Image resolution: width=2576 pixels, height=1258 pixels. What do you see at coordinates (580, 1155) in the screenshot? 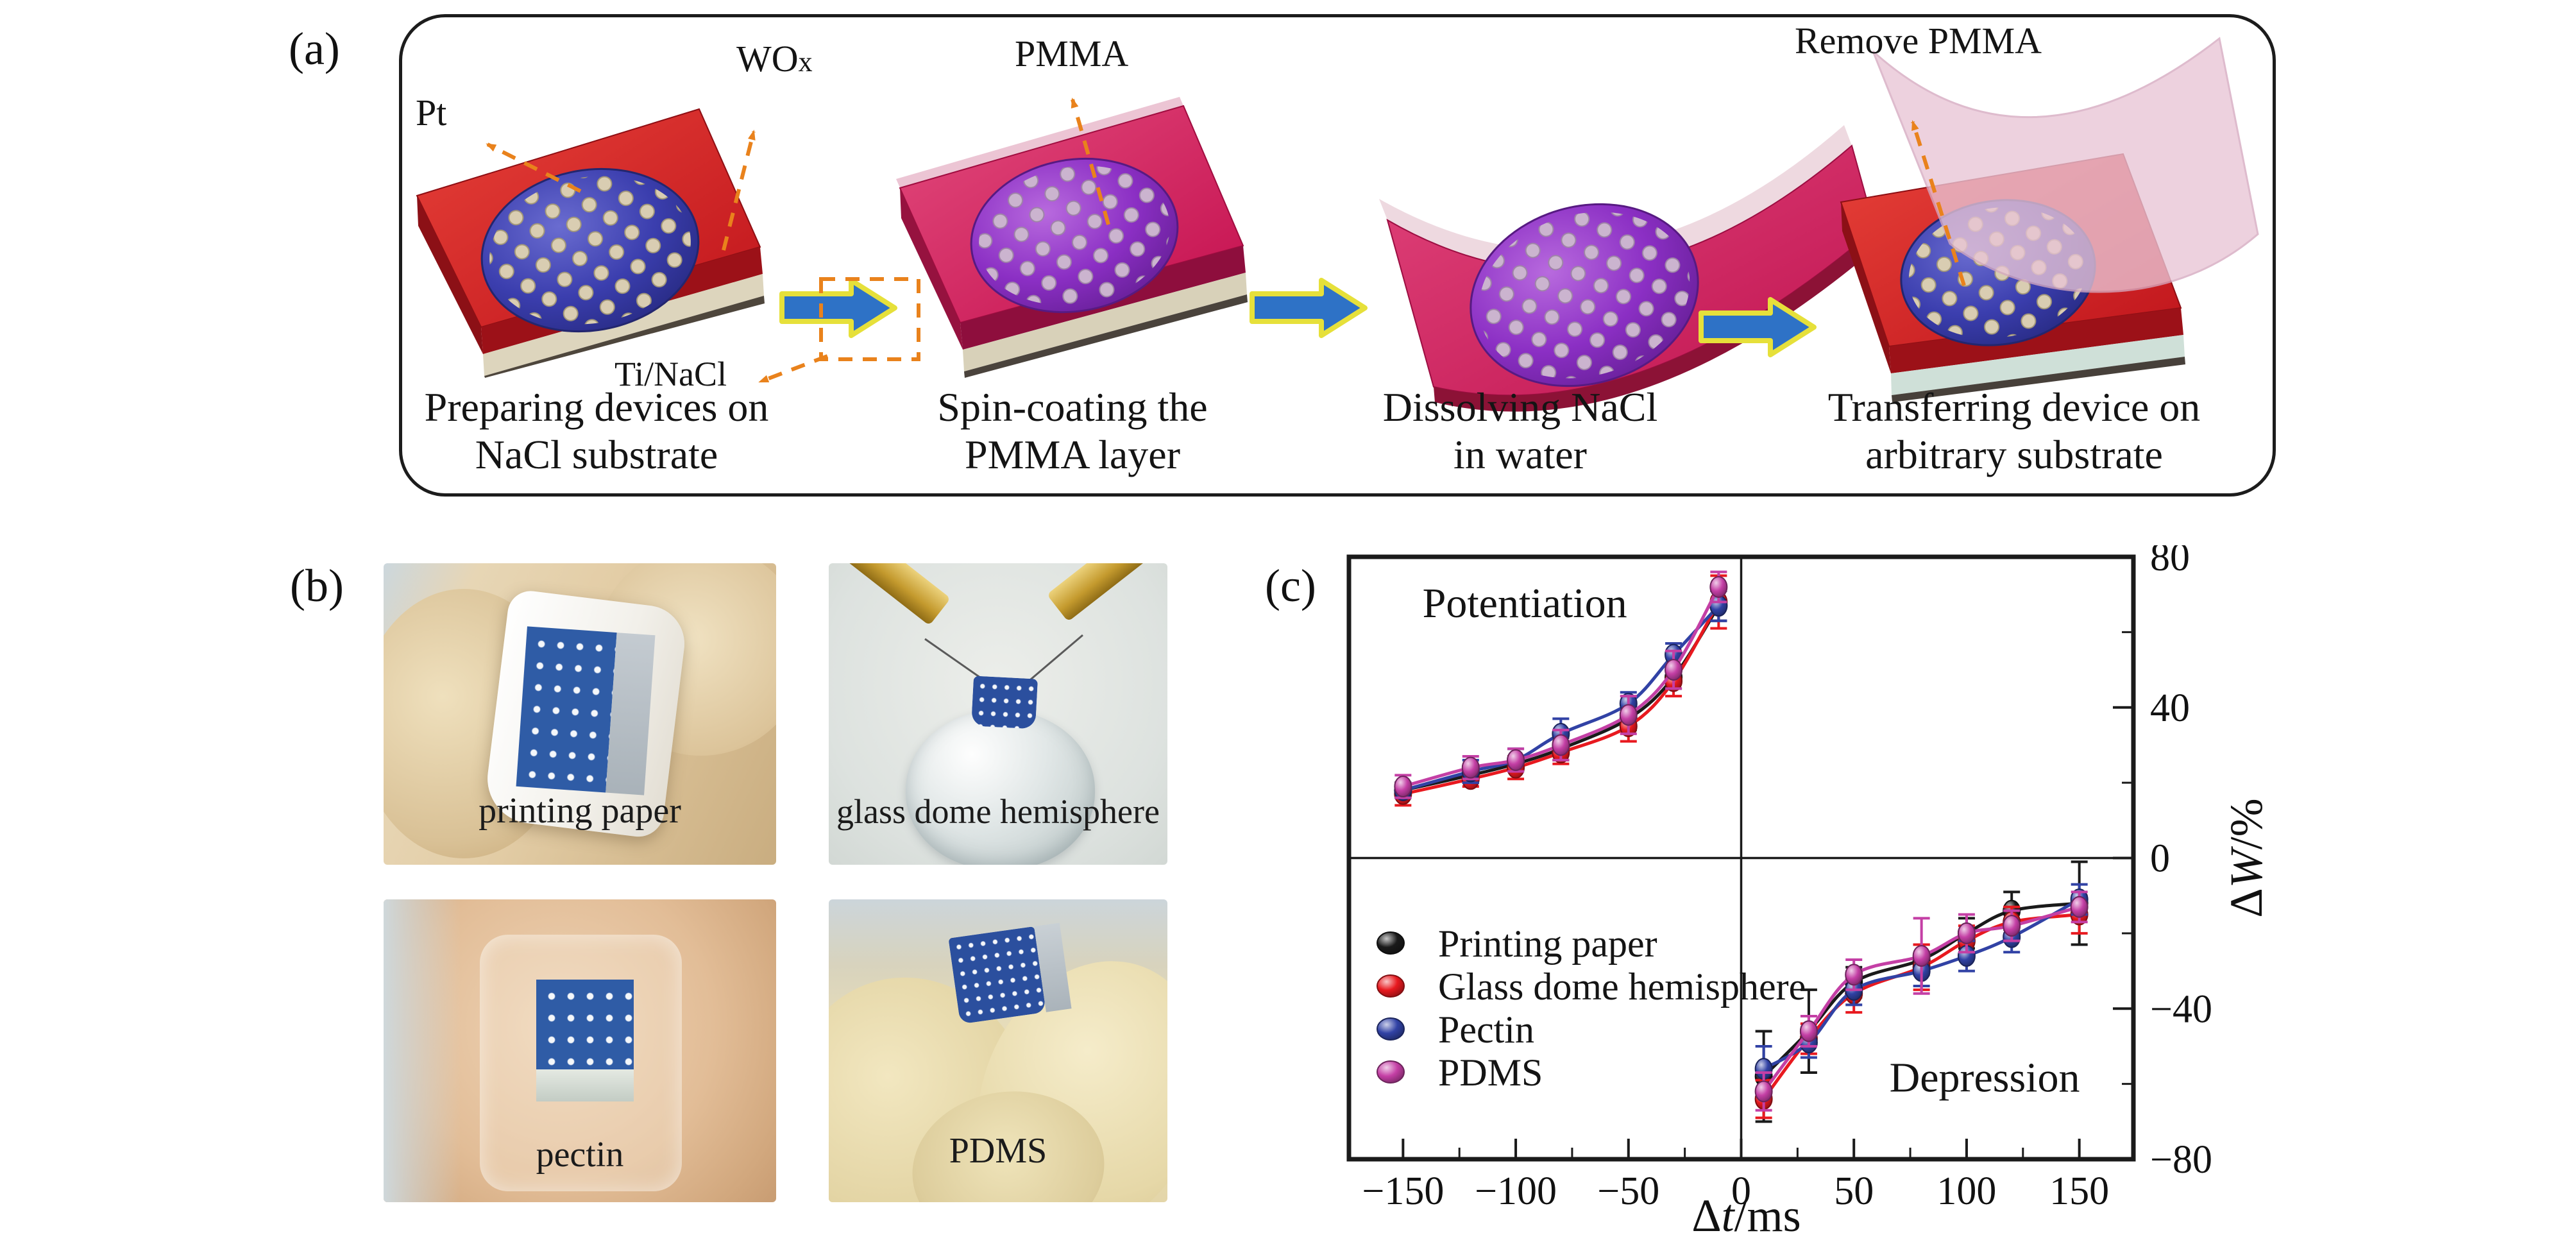
I see `photo-caption: pectin` at bounding box center [580, 1155].